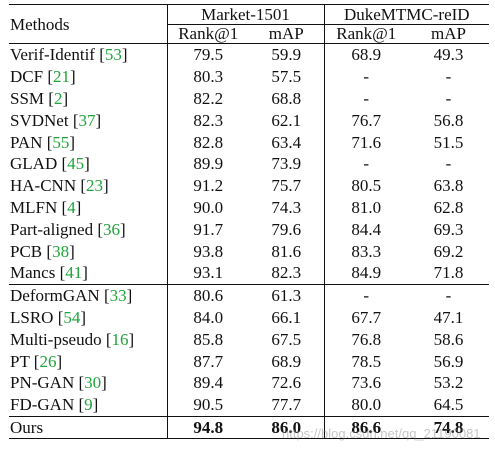 Image resolution: width=495 pixels, height=454 pixels. Describe the element at coordinates (207, 317) in the screenshot. I see `market-rank1-value: 84.0` at that location.